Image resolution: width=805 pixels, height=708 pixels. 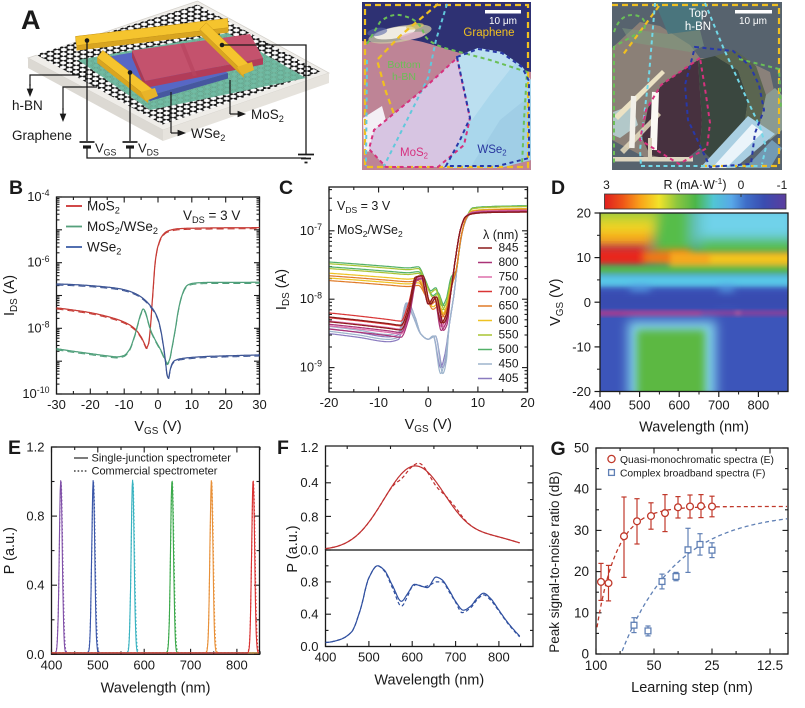 What do you see at coordinates (581, 489) in the screenshot?
I see `svg-text: 40` at bounding box center [581, 489].